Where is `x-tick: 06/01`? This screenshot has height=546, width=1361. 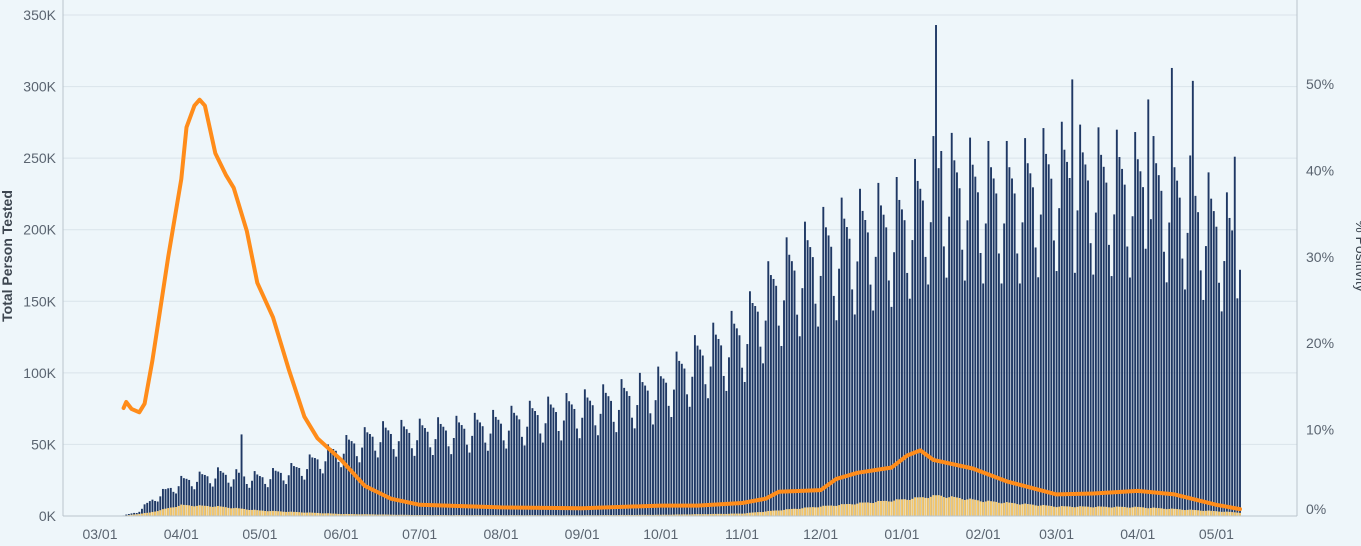
x-tick: 06/01 is located at coordinates (341, 534).